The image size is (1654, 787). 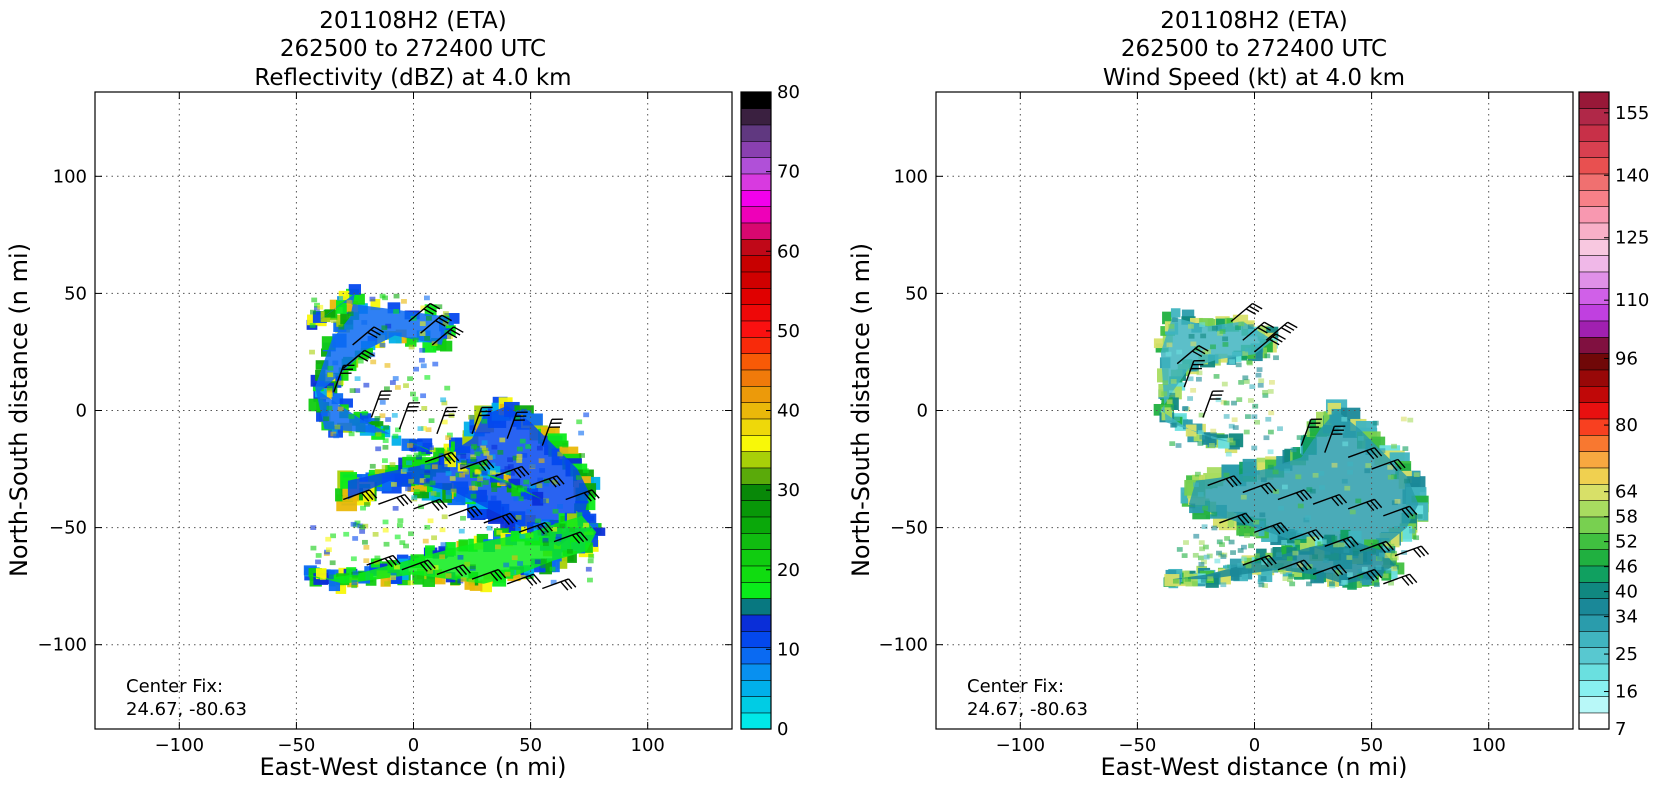 What do you see at coordinates (1015, 686) in the screenshot?
I see `center-fix-label: Center Fix:` at bounding box center [1015, 686].